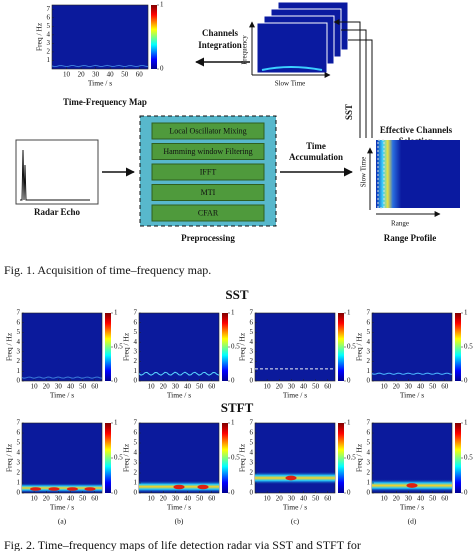 The height and width of the screenshot is (551, 474). What do you see at coordinates (57, 212) in the screenshot?
I see `label: Radar Echo` at bounding box center [57, 212].